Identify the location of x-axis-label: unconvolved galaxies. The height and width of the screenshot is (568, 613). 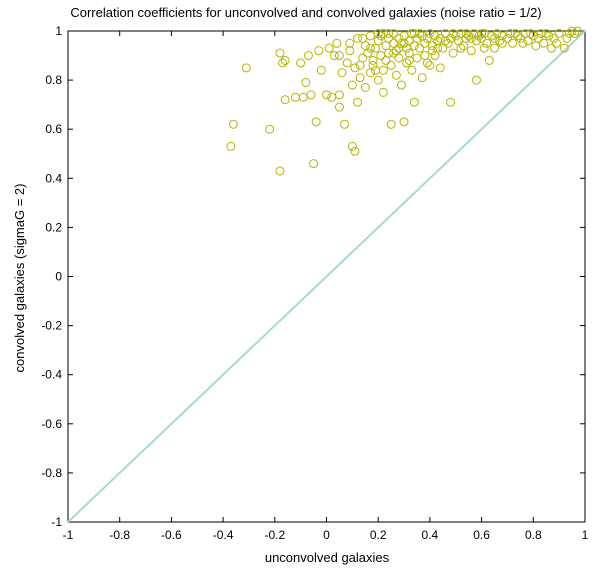
(327, 557).